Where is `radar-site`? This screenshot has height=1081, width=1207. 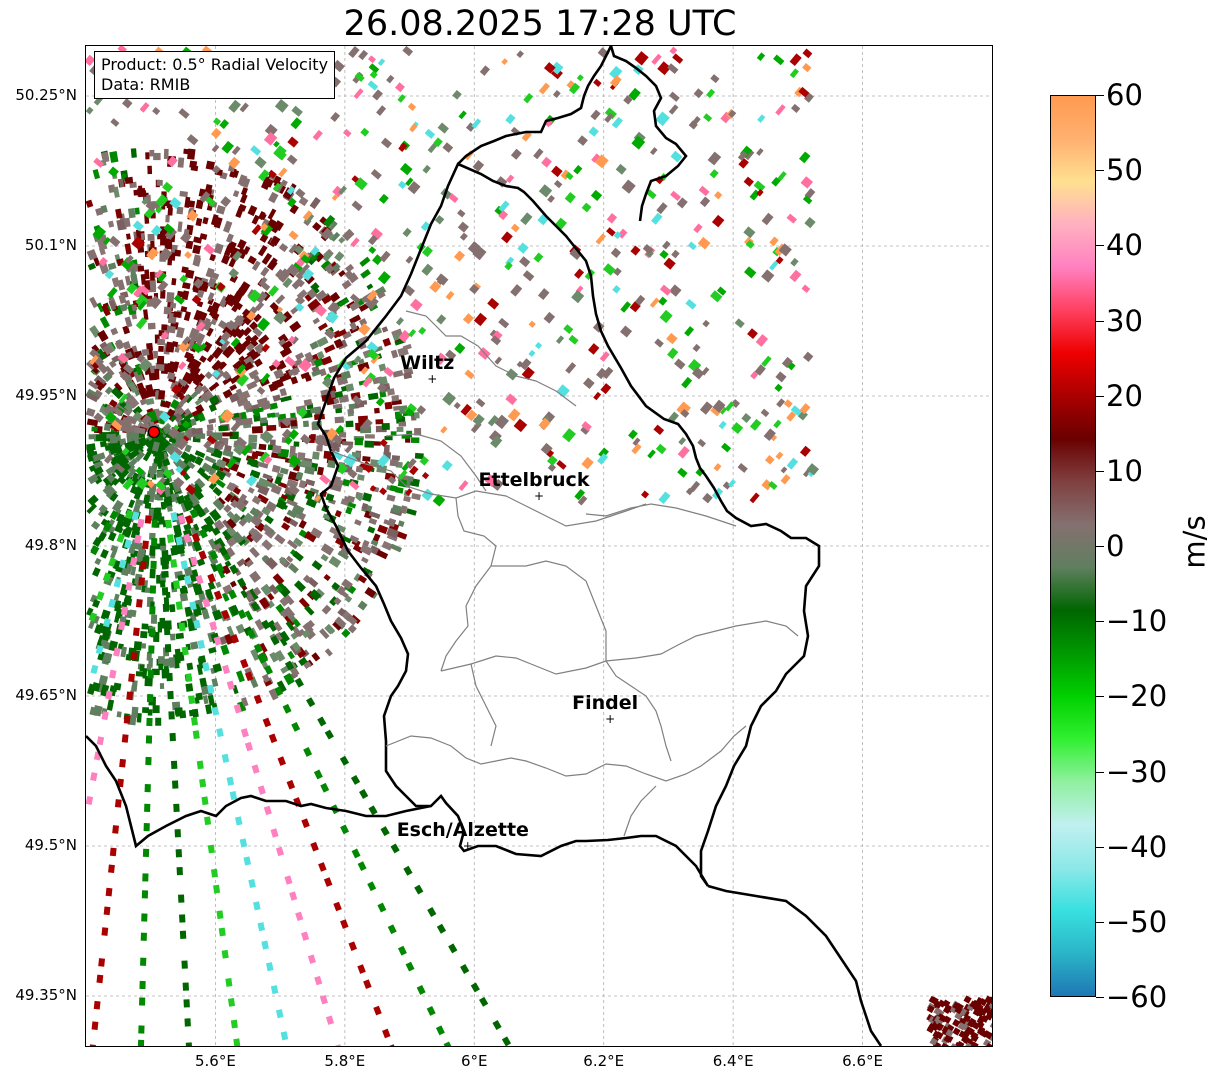
radar-site is located at coordinates (154, 432).